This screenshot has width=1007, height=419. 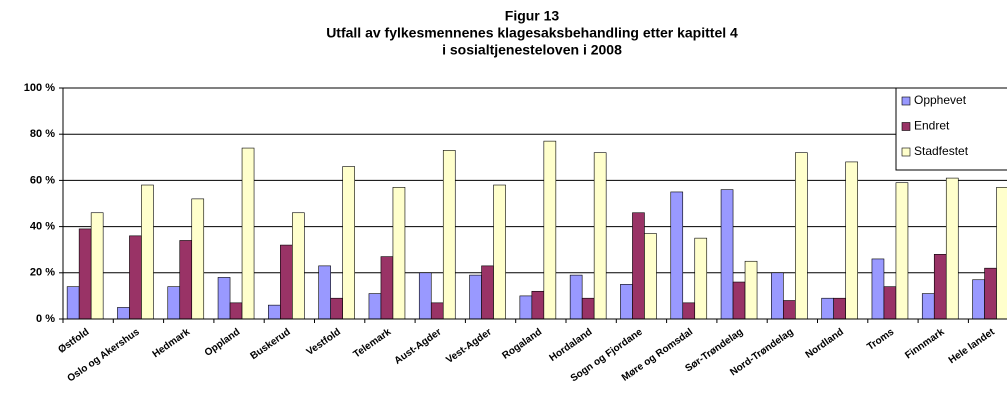 What do you see at coordinates (571, 345) in the screenshot?
I see `x-tick-label: Hordaland` at bounding box center [571, 345].